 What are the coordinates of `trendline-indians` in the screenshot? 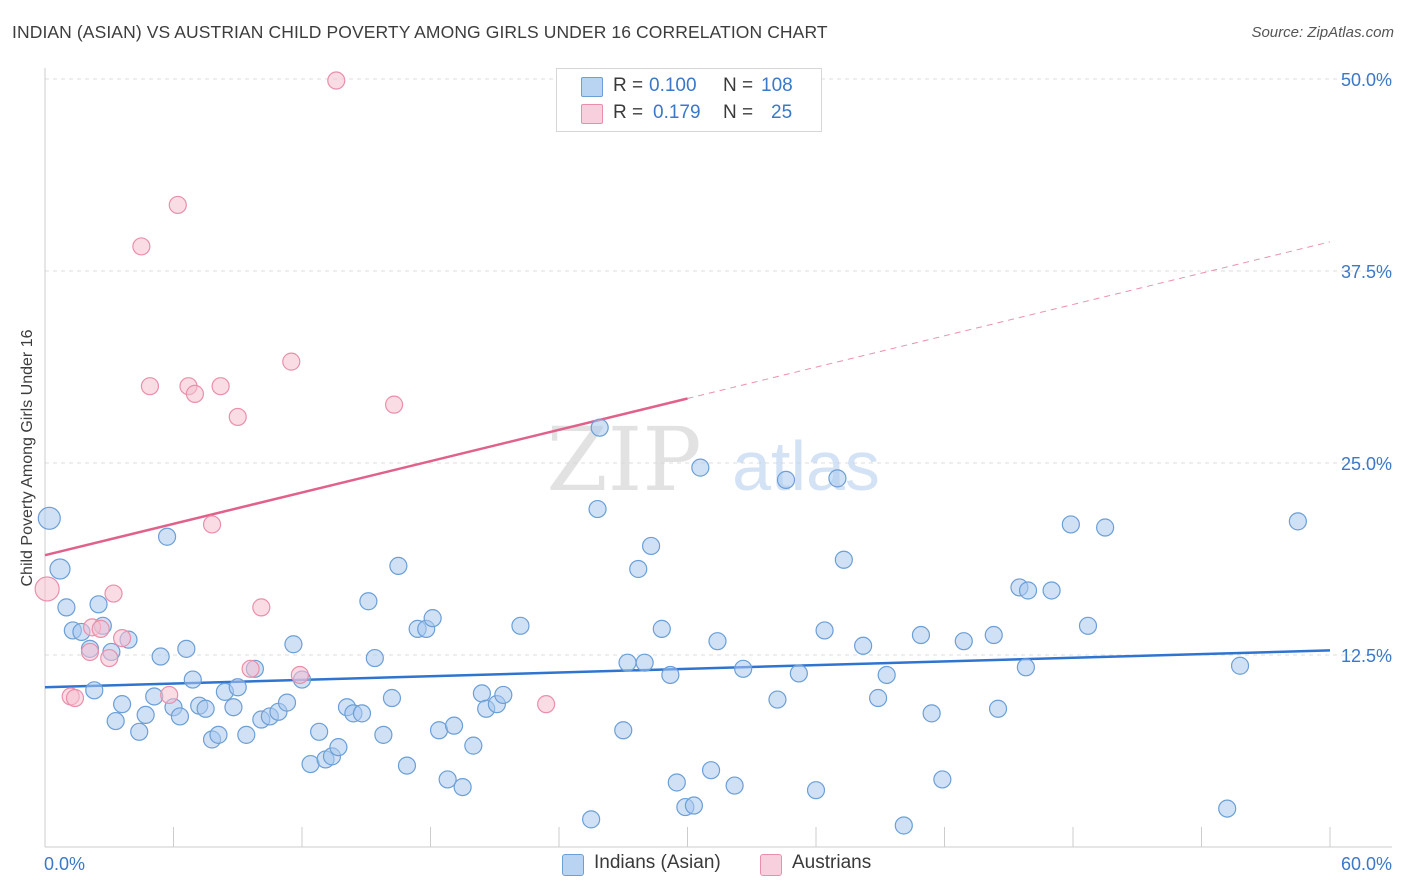 It's located at (687, 669).